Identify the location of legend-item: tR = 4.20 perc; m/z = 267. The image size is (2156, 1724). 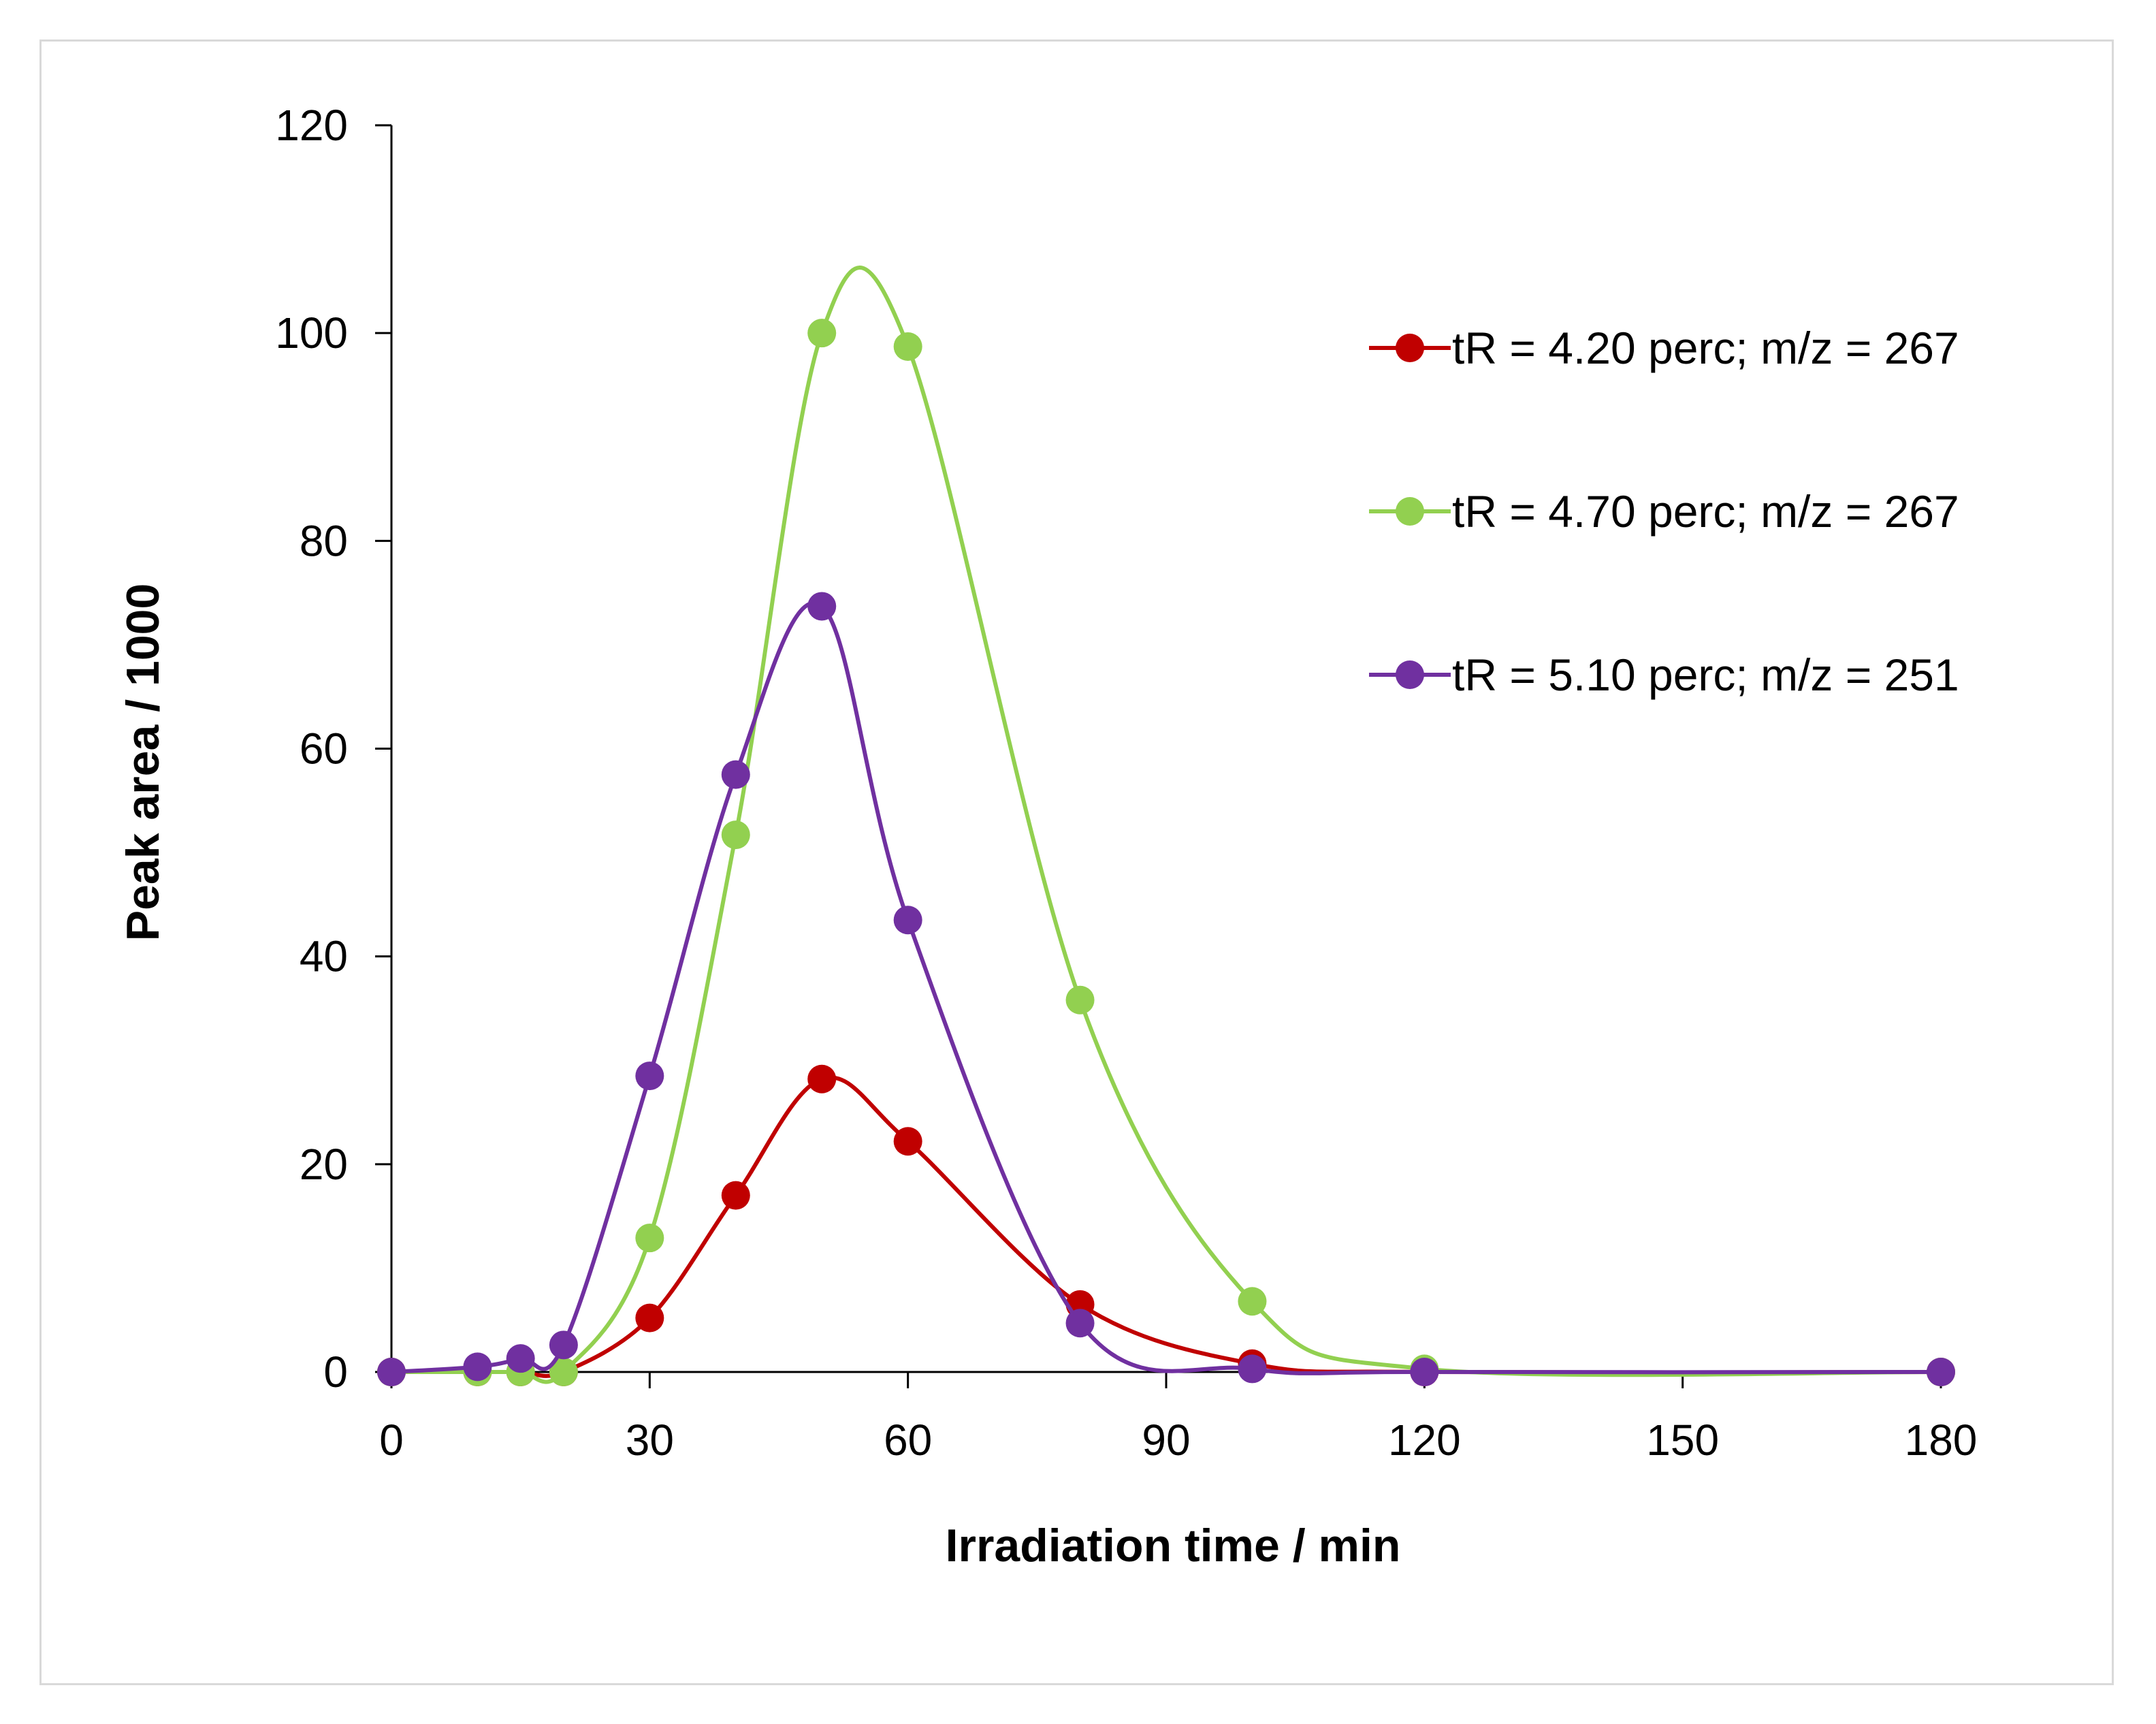
(1664, 348).